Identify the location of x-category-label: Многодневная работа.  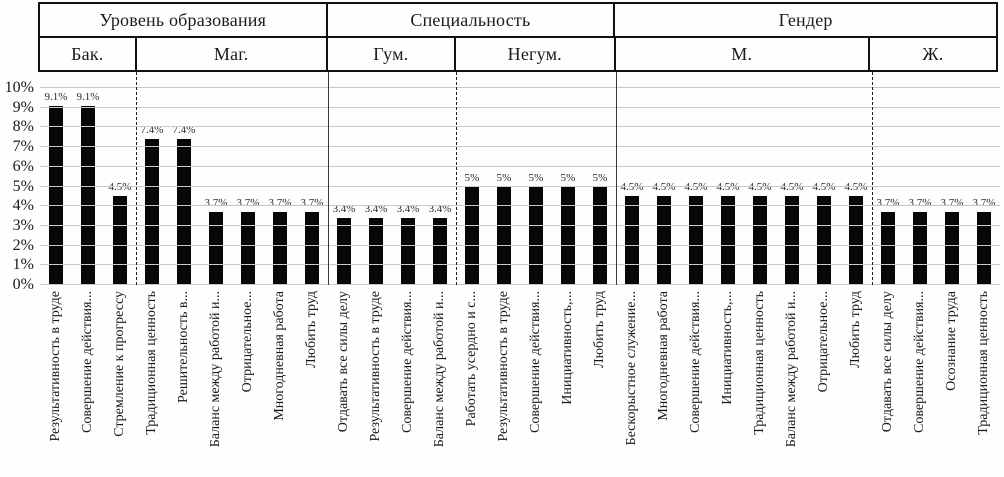
(663, 356).